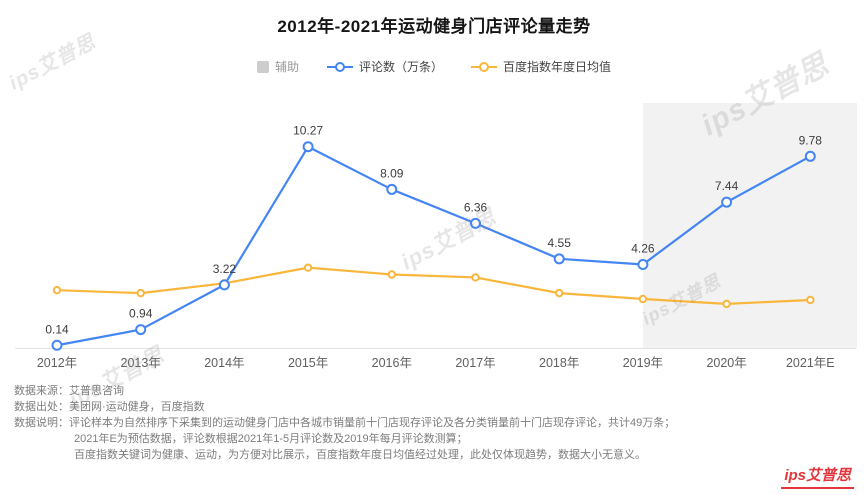 Image resolution: width=868 pixels, height=495 pixels. I want to click on value-label: 3.22, so click(225, 269).